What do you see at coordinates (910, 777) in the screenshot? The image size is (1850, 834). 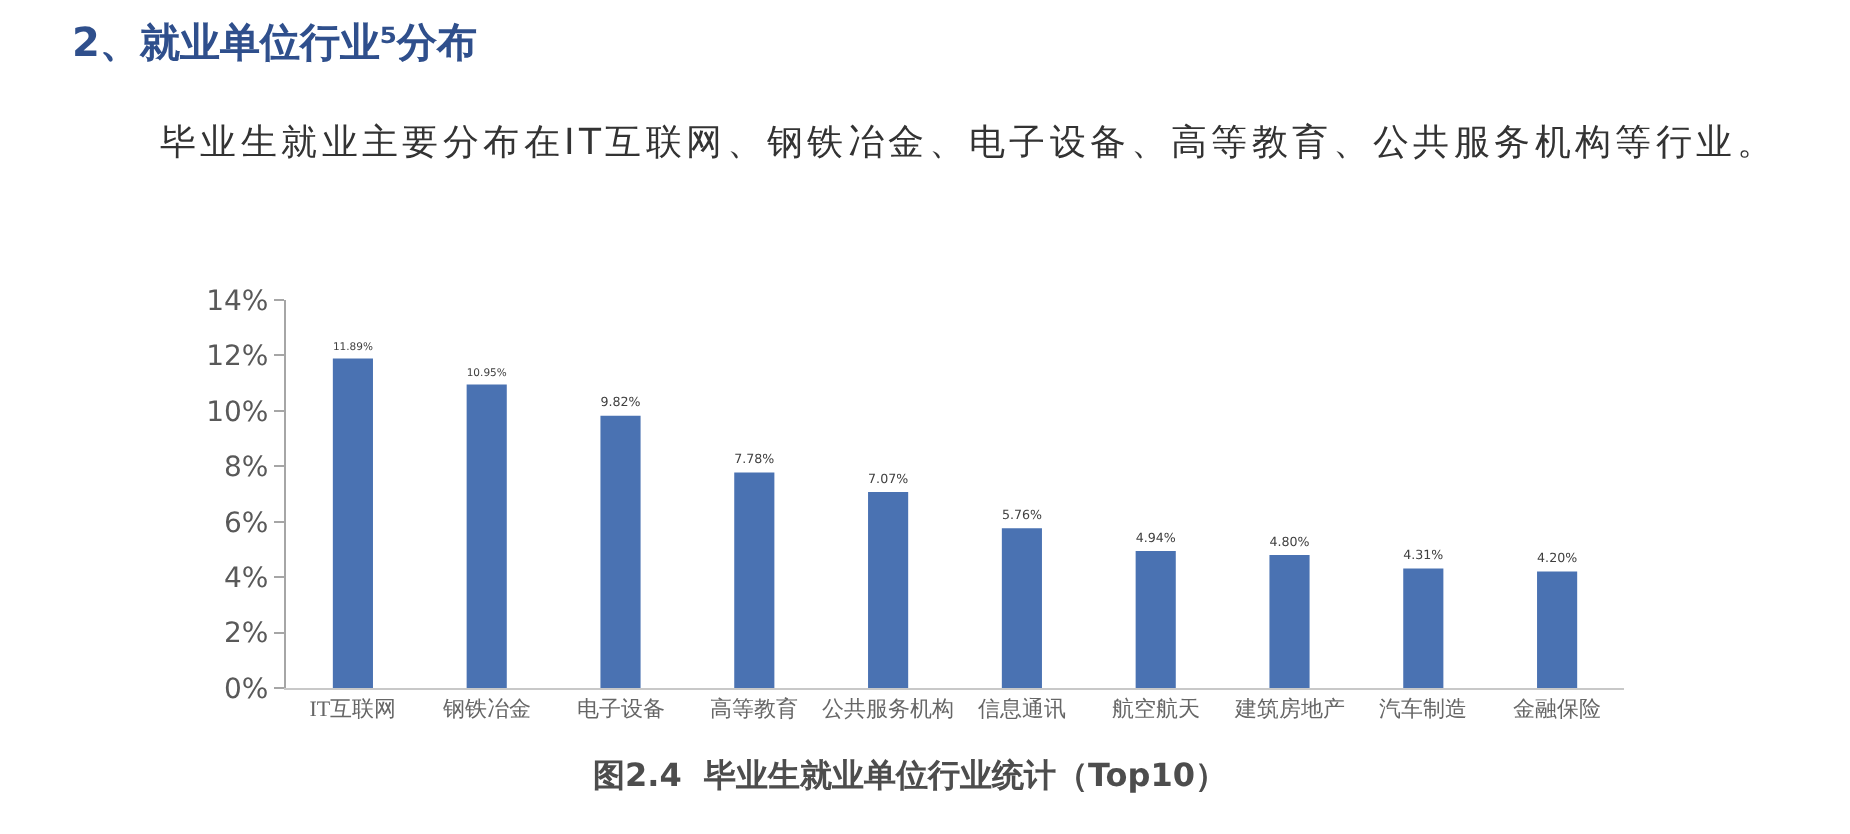 I see `caption: 图2.4 毕业生就业单位行业统计（Top10）` at bounding box center [910, 777].